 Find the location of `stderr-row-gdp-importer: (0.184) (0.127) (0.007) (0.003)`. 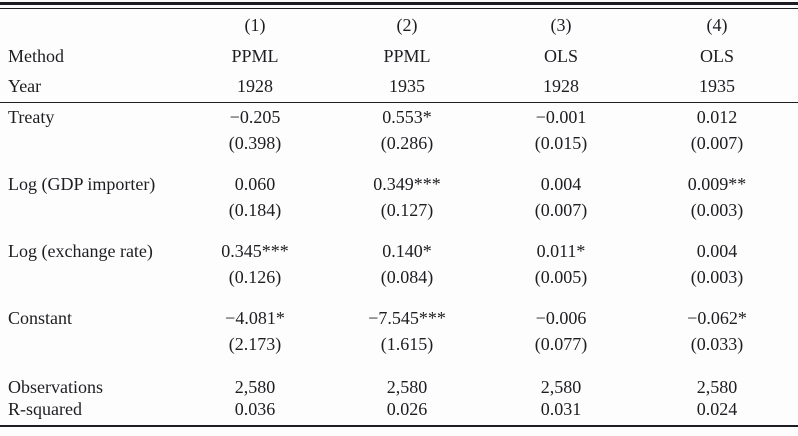

stderr-row-gdp-importer: (0.184) (0.127) (0.007) (0.003) is located at coordinates (399, 209).